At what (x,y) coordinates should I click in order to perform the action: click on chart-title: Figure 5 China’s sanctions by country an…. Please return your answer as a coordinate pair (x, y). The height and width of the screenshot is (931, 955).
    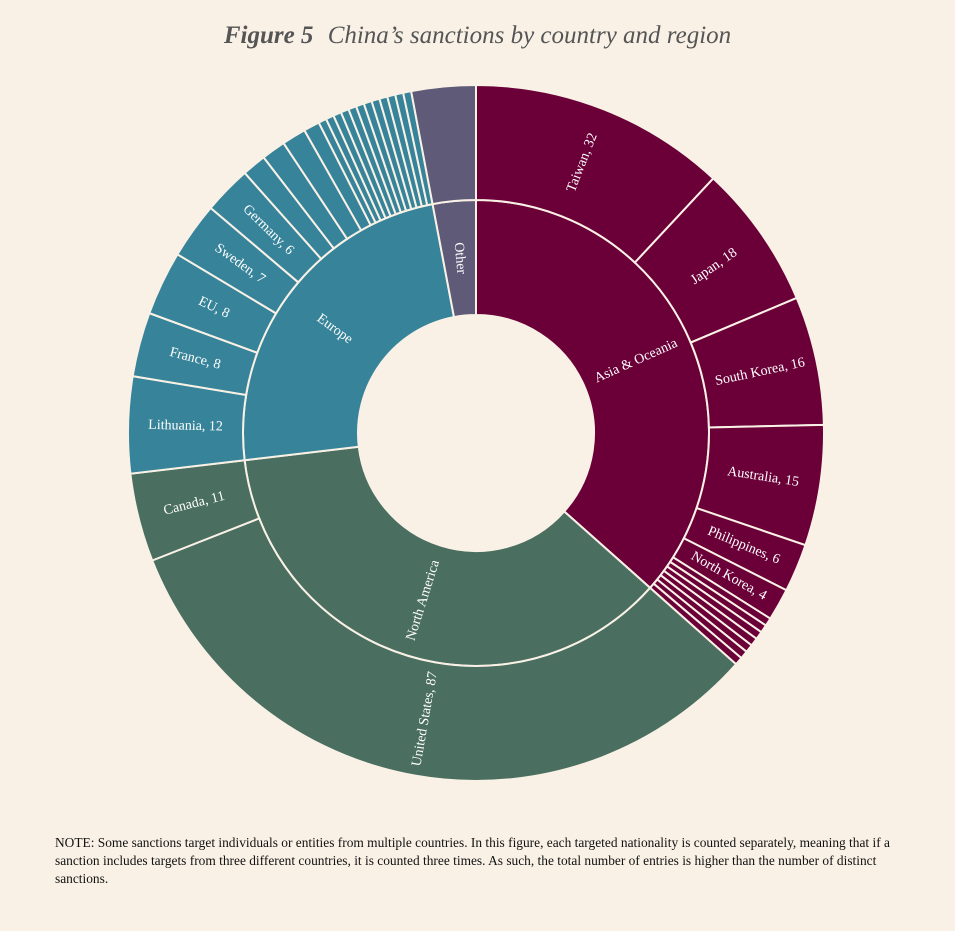
    Looking at the image, I should click on (477, 36).